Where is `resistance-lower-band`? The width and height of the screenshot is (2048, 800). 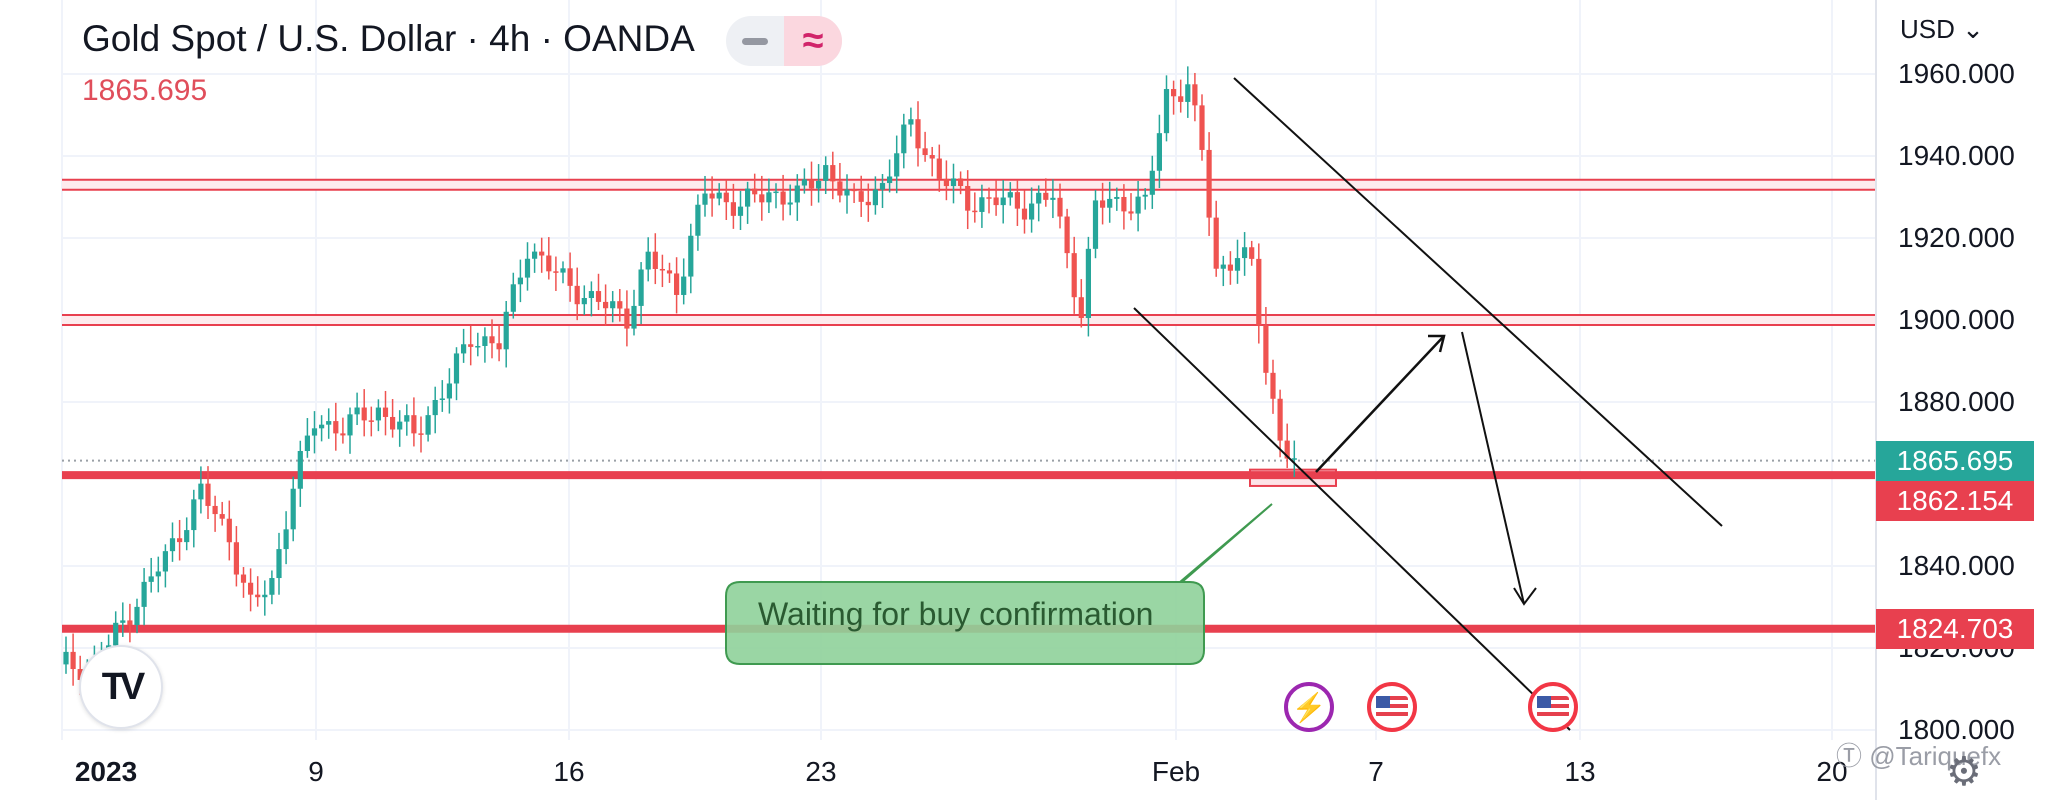 resistance-lower-band is located at coordinates (969, 320).